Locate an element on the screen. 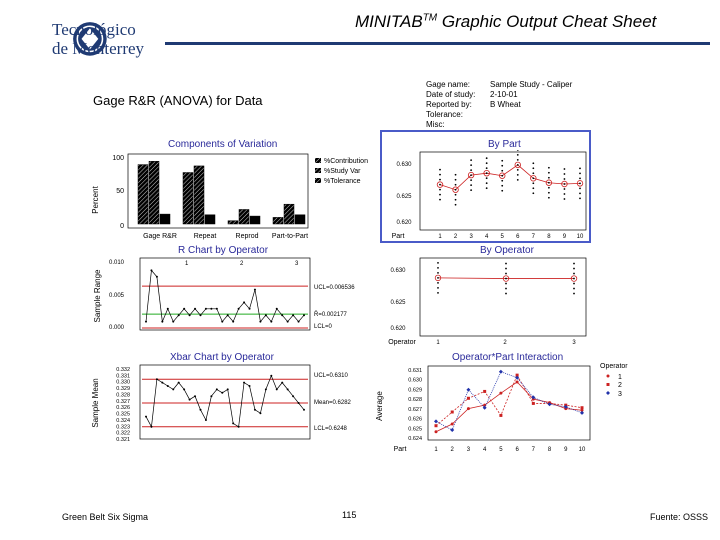 The width and height of the screenshot is (720, 540). footer-left: Green Belt Six Sigma is located at coordinates (105, 517).